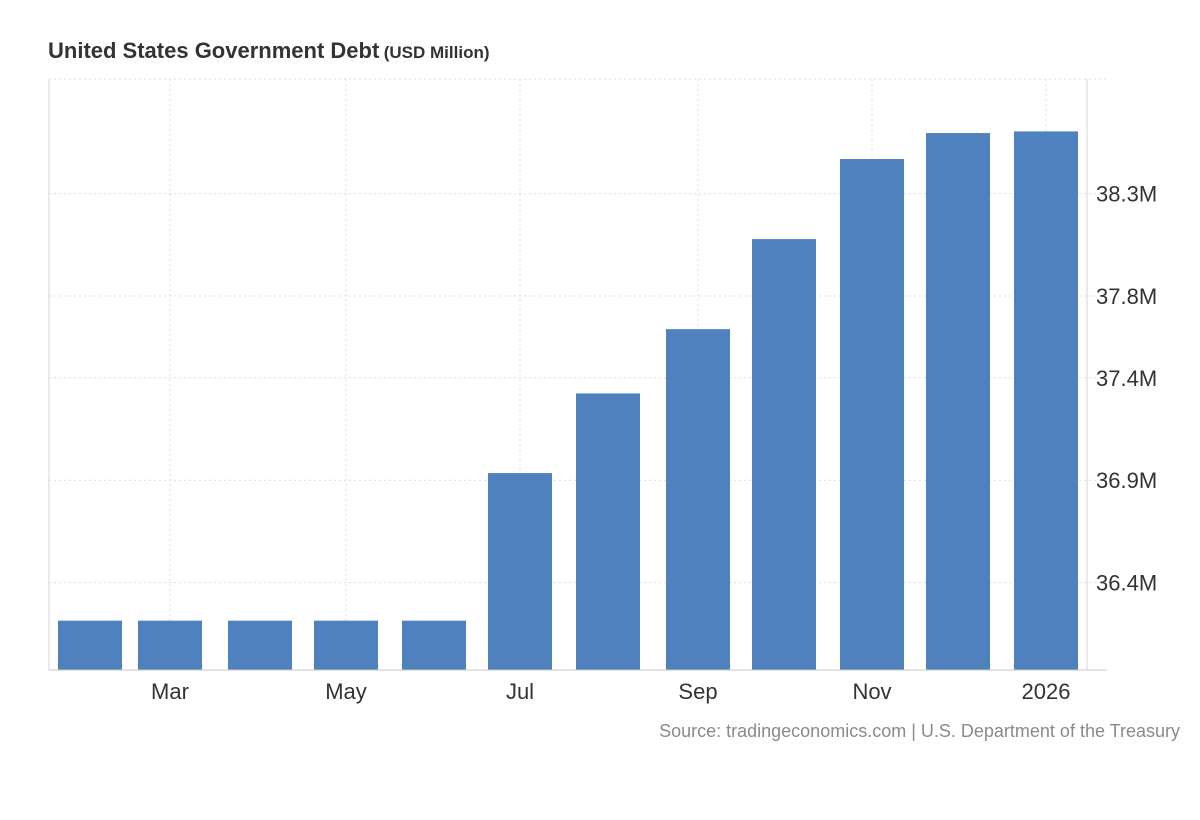 The height and width of the screenshot is (820, 1200). What do you see at coordinates (520, 691) in the screenshot?
I see `x-tick-label: Jul` at bounding box center [520, 691].